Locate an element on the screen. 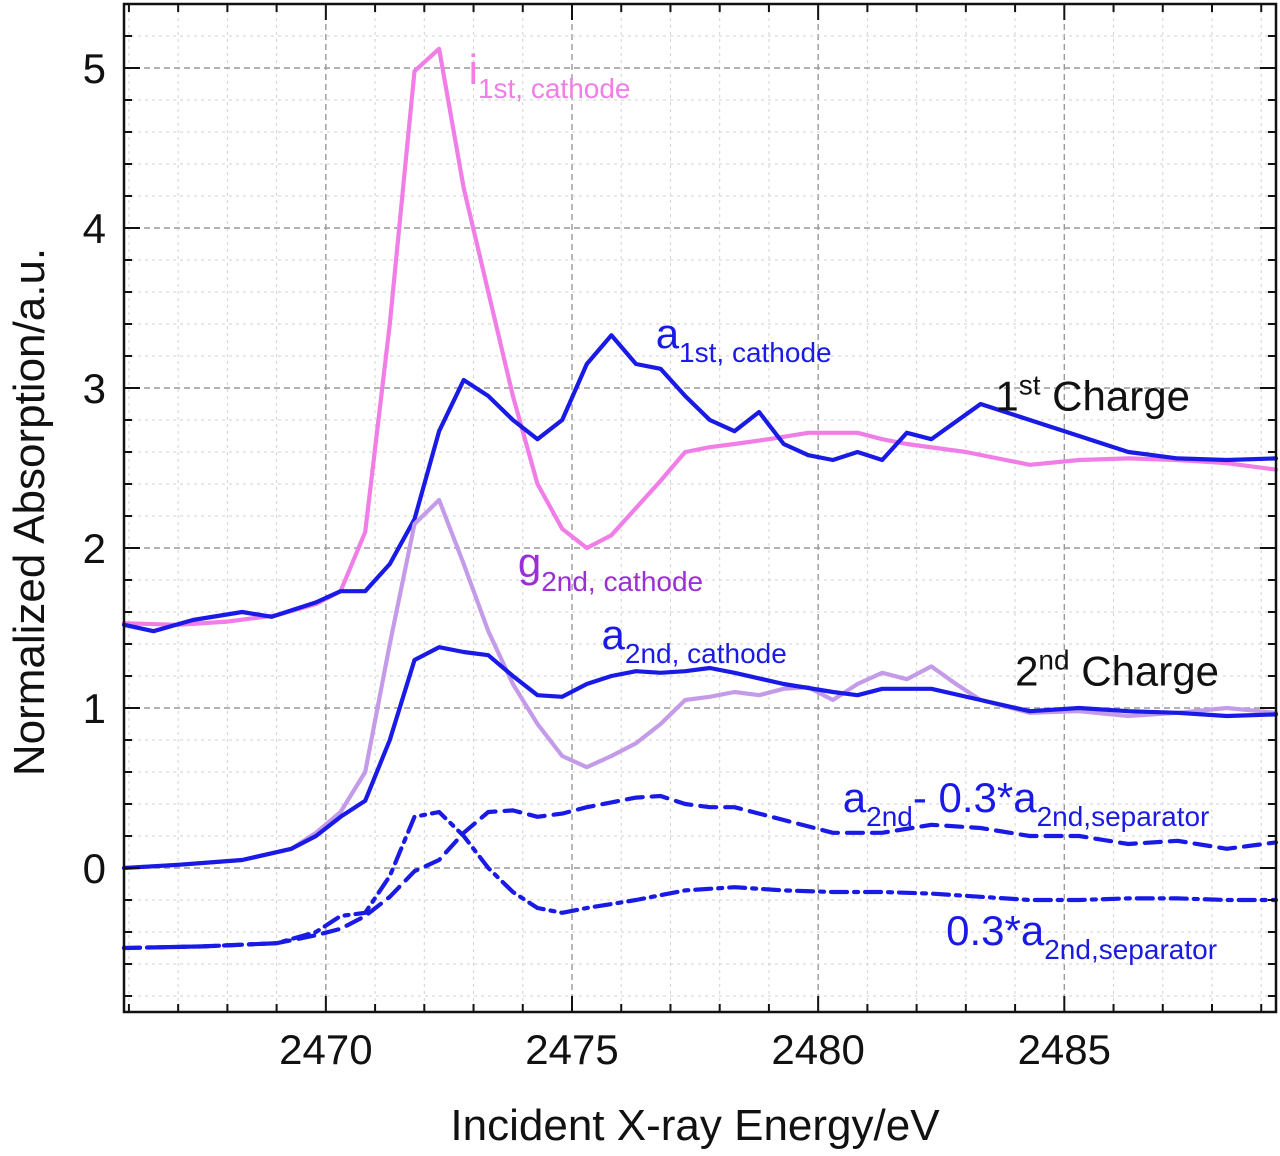  x-tick-label: 2475 is located at coordinates (571, 1049).